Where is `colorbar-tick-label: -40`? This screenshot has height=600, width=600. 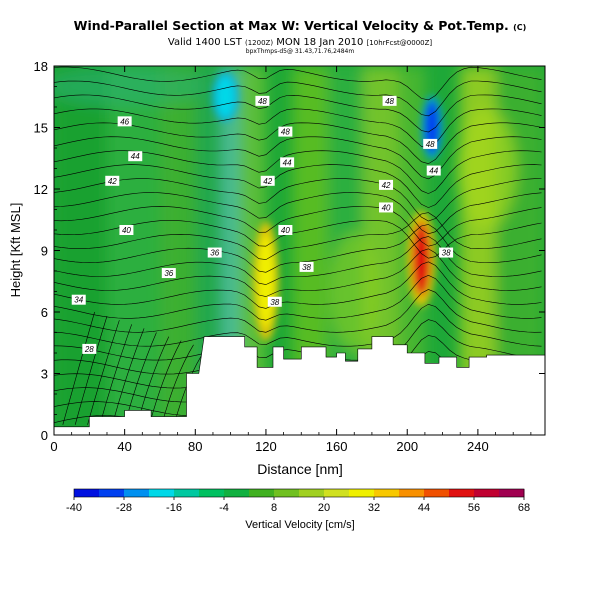 colorbar-tick-label: -40 is located at coordinates (74, 508).